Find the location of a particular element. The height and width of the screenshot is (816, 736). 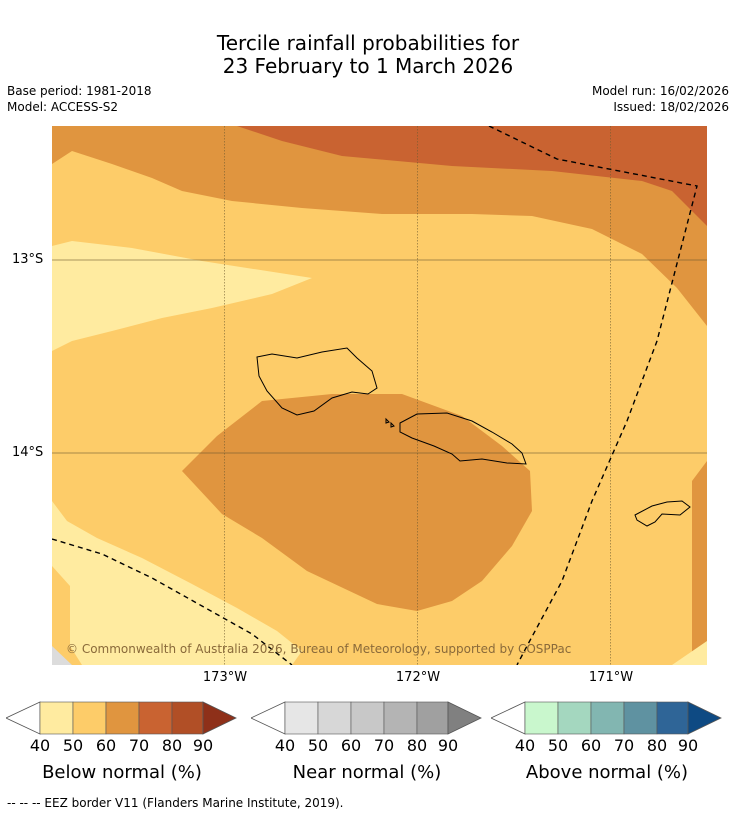

eez-border-south is located at coordinates (172, 601).